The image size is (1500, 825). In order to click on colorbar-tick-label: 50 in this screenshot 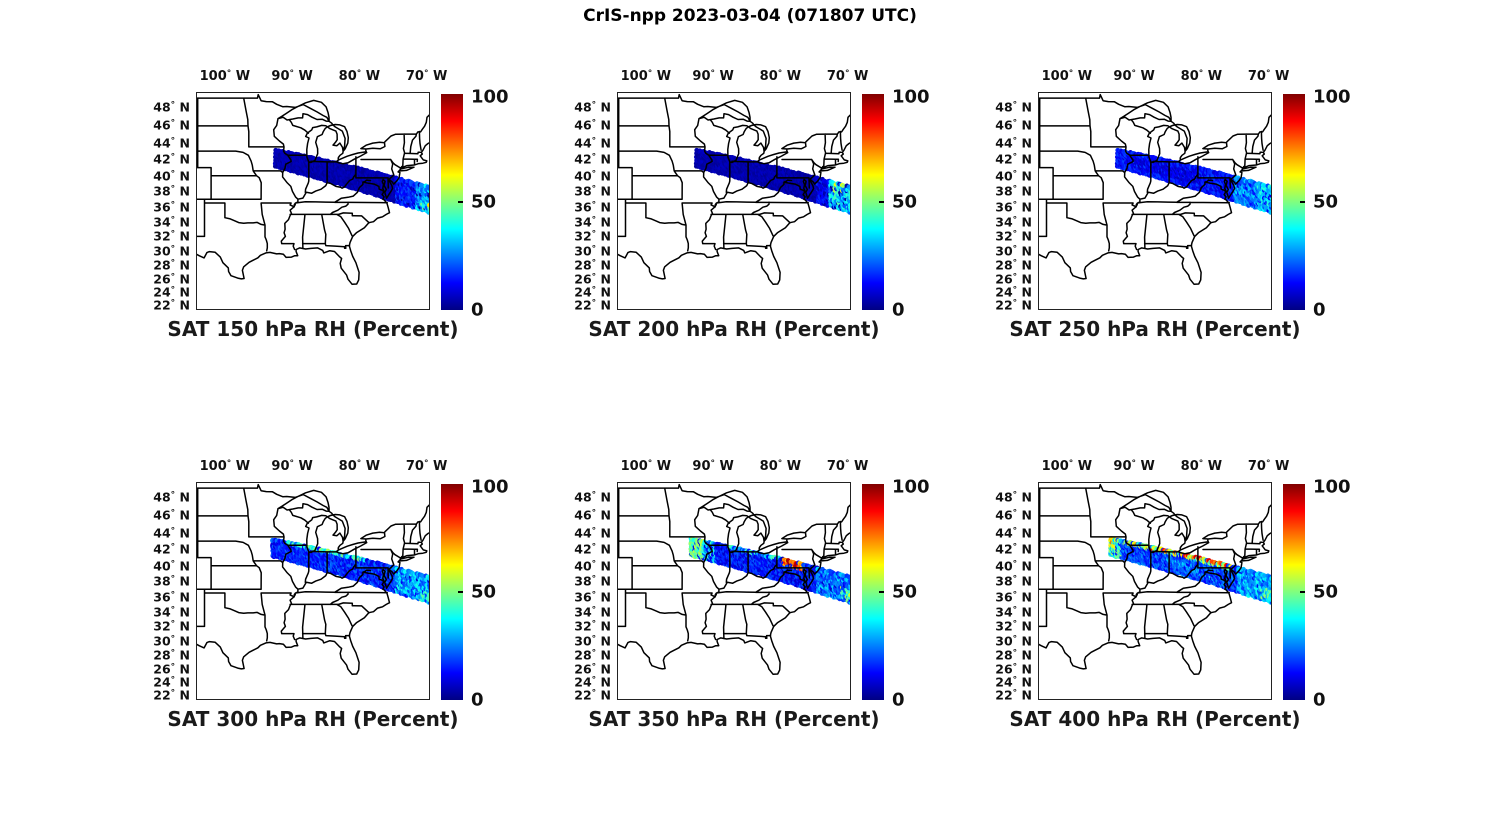, I will do `click(484, 592)`.